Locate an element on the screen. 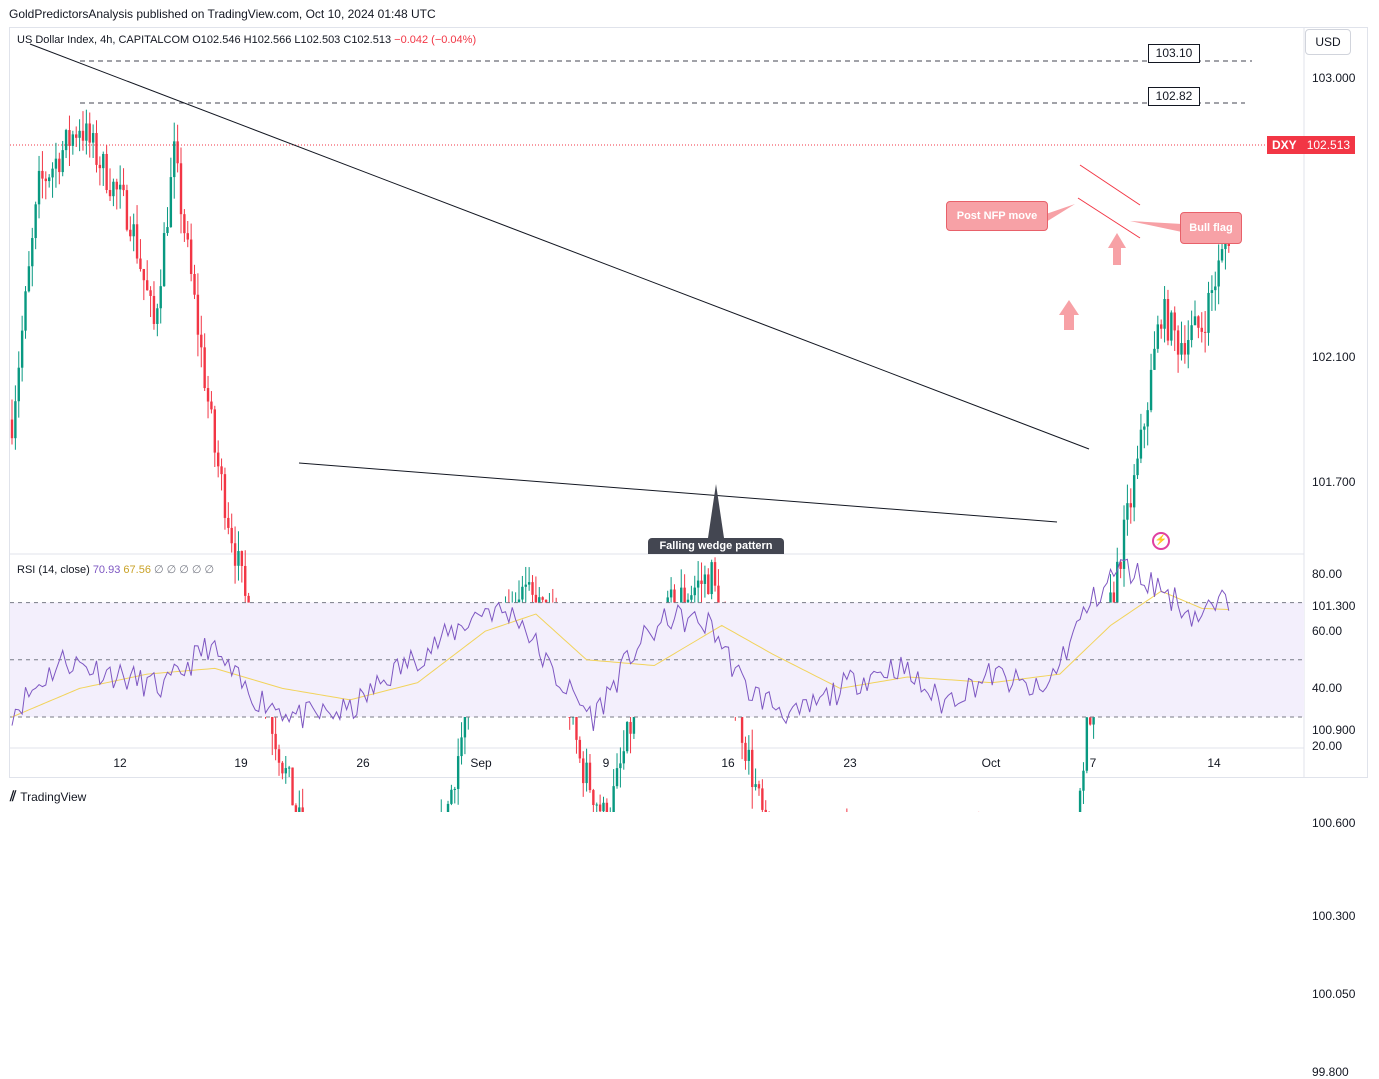  price-tick-label: 100.300 is located at coordinates (1334, 916).